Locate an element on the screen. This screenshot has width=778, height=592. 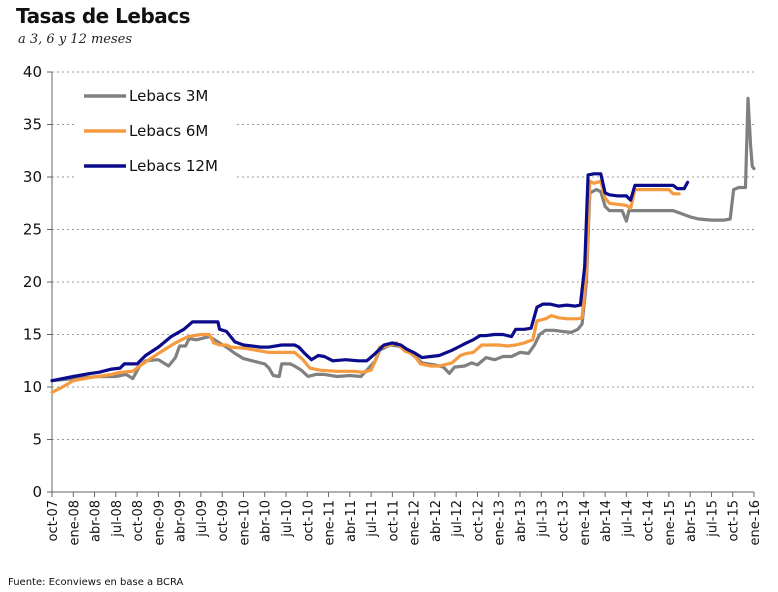
y-tick-label: 20 is located at coordinates (32, 282).